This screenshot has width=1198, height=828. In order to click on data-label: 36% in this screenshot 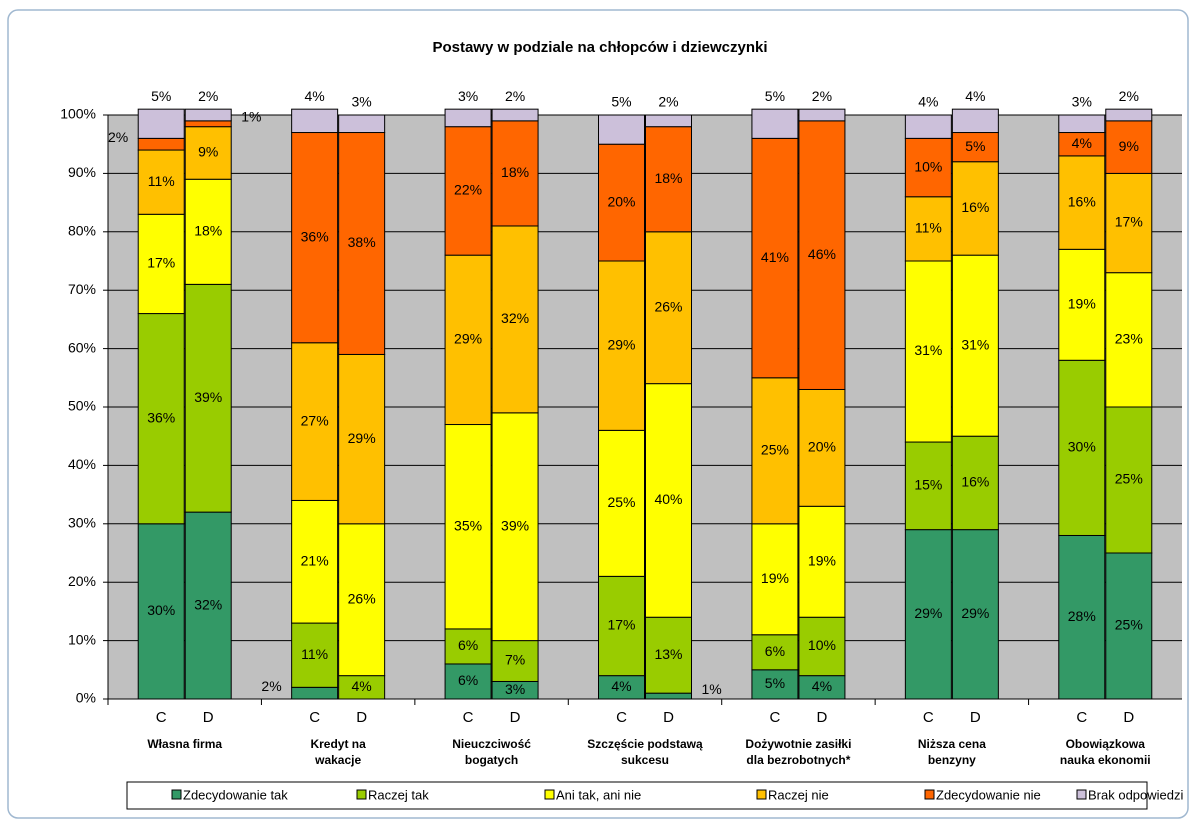, I will do `click(161, 417)`.